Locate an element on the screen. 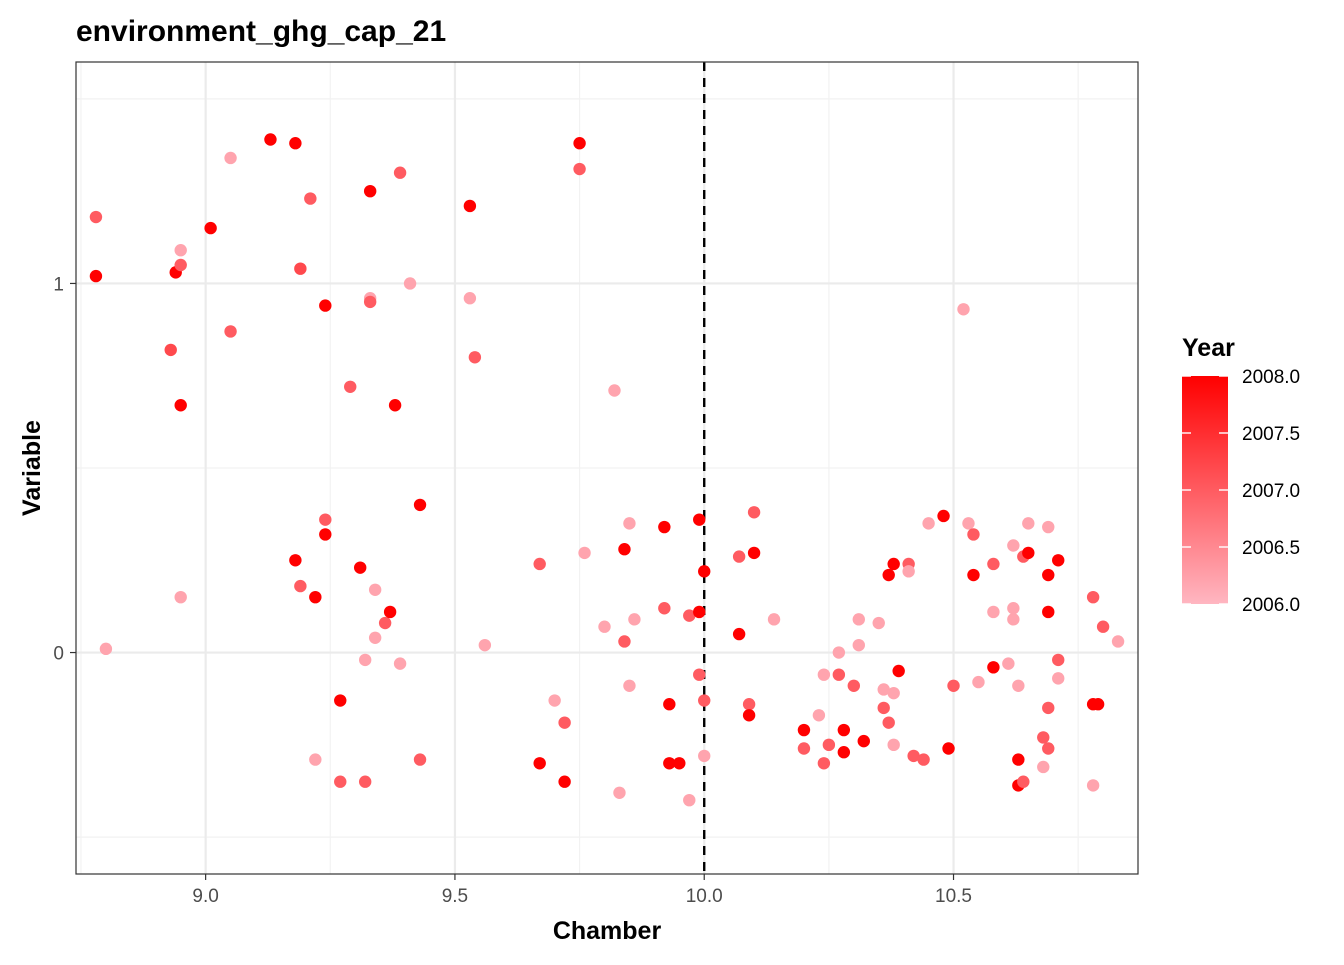 Image resolution: width=1344 pixels, height=965 pixels. y-axis-ticks: 01 is located at coordinates (64, 469).